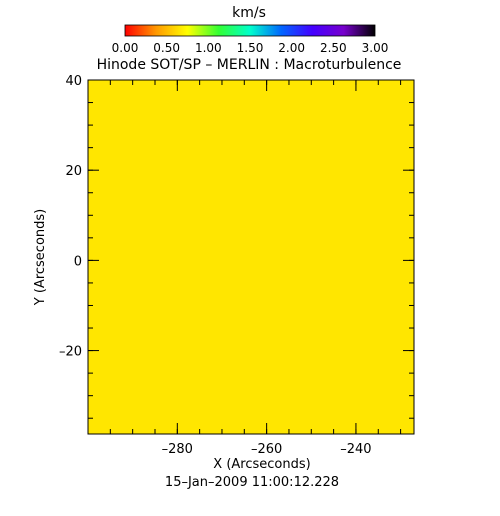 The height and width of the screenshot is (516, 500). I want to click on colorbar-tick-label: 0.00, so click(125, 48).